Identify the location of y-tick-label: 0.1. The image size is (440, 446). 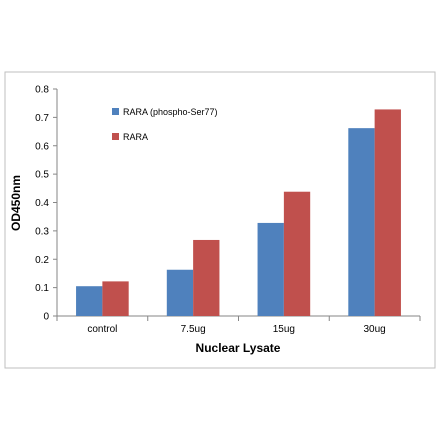
(42, 288).